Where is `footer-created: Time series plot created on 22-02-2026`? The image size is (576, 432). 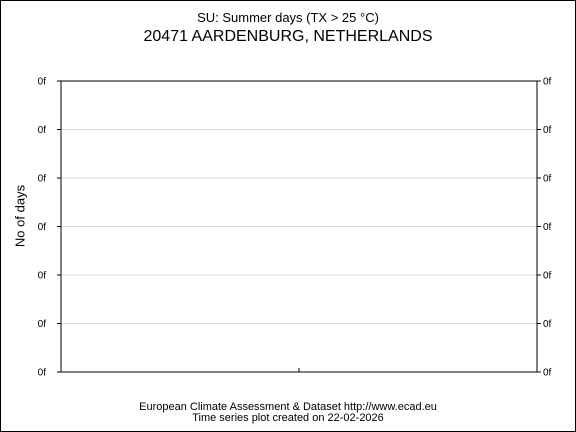
footer-created: Time series plot created on 22-02-2026 is located at coordinates (288, 418).